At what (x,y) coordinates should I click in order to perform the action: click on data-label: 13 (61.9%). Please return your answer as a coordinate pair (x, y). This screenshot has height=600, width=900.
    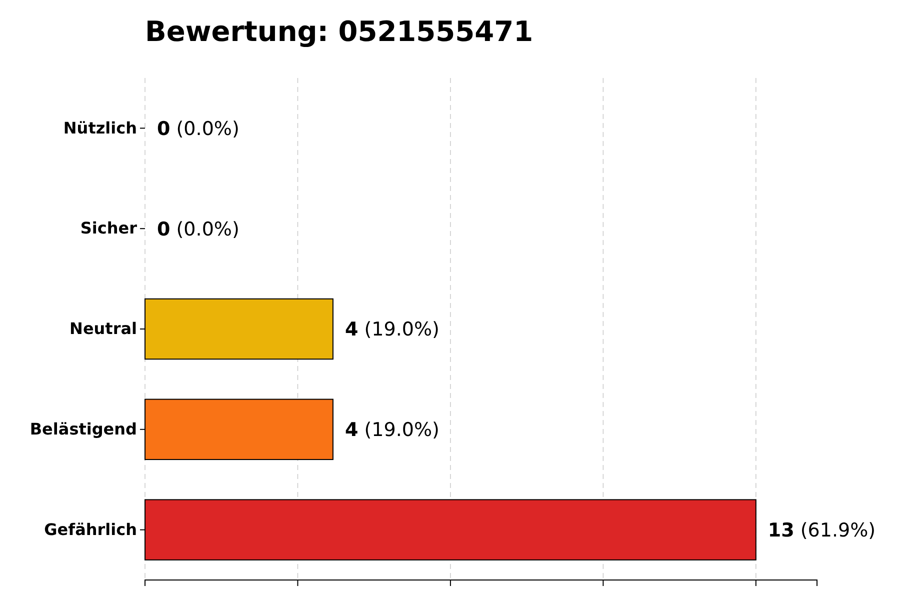
    Looking at the image, I should click on (822, 530).